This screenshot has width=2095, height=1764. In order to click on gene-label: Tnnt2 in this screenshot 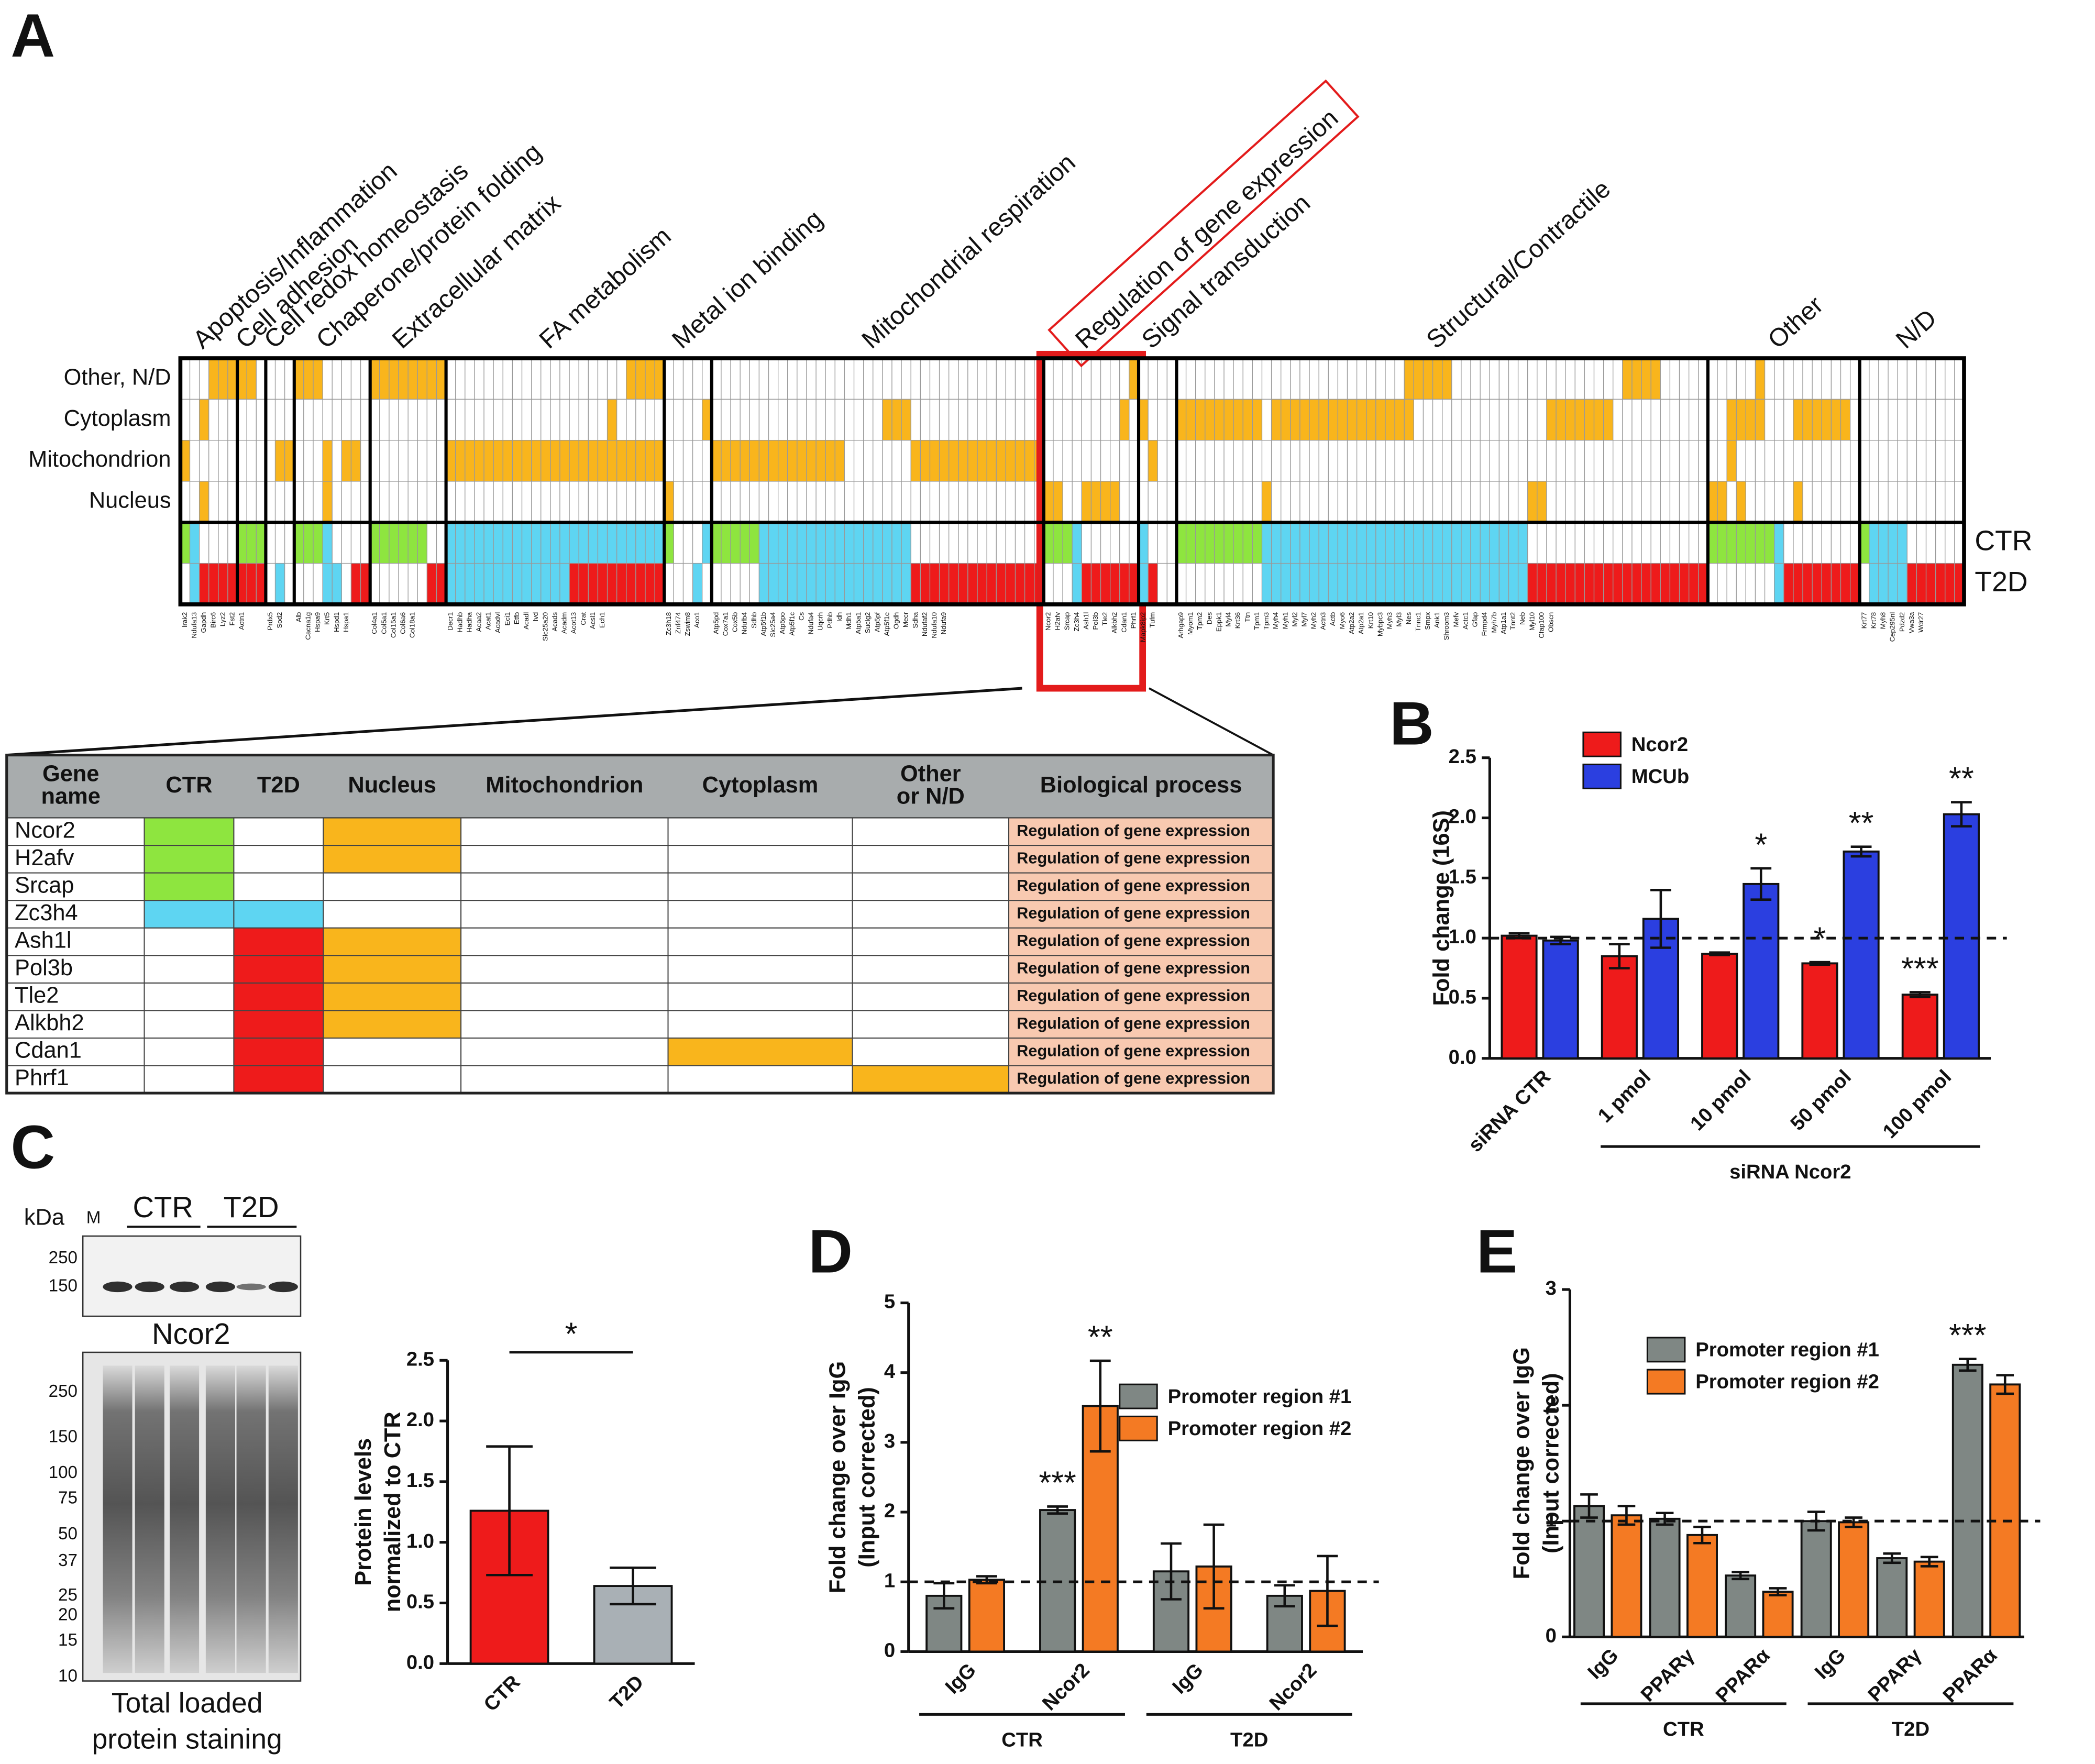, I will do `click(1513, 621)`.